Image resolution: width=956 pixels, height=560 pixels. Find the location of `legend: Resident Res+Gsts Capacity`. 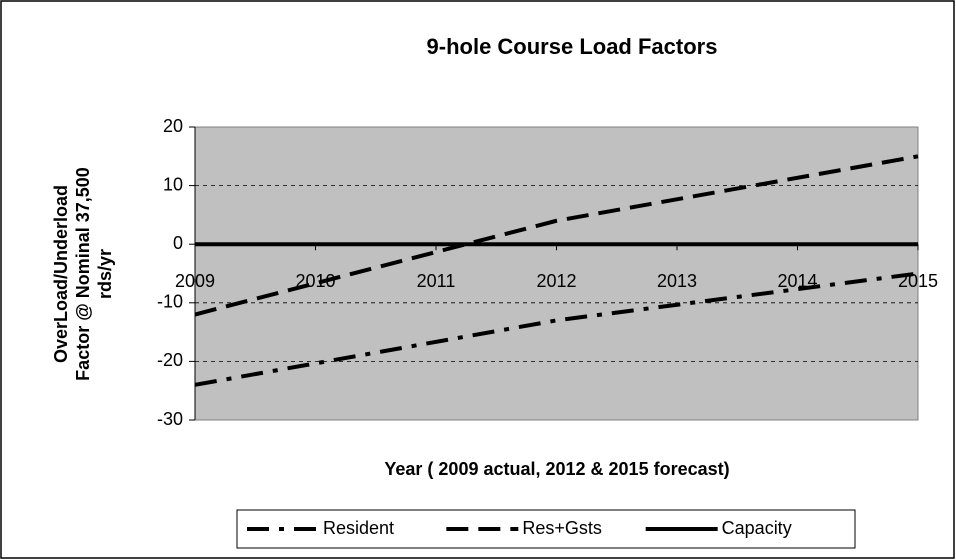

legend: Resident Res+Gsts Capacity is located at coordinates (546, 529).